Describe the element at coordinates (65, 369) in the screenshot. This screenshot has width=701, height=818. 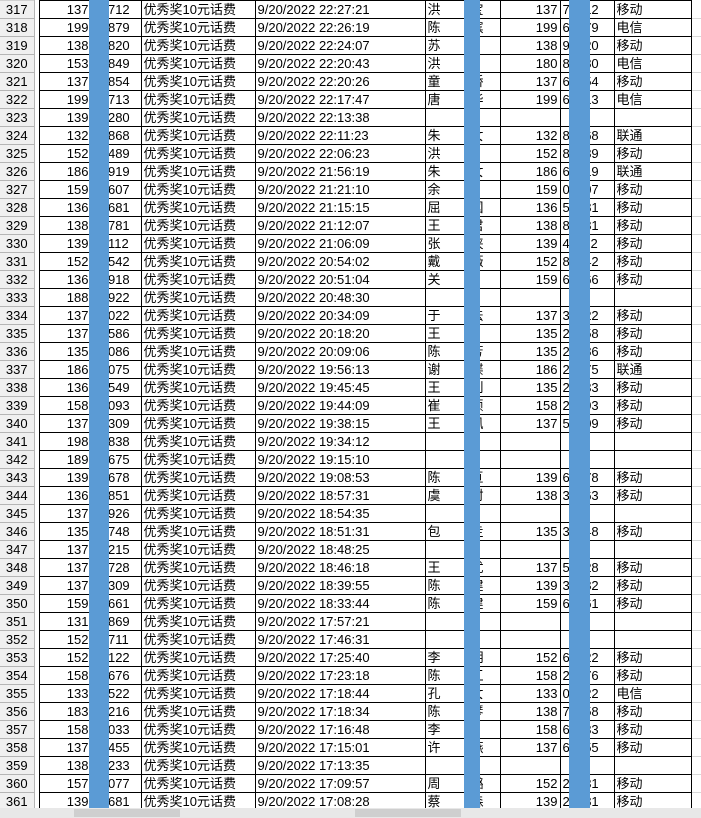
I see `cell-phone-prefix-left: 186` at that location.